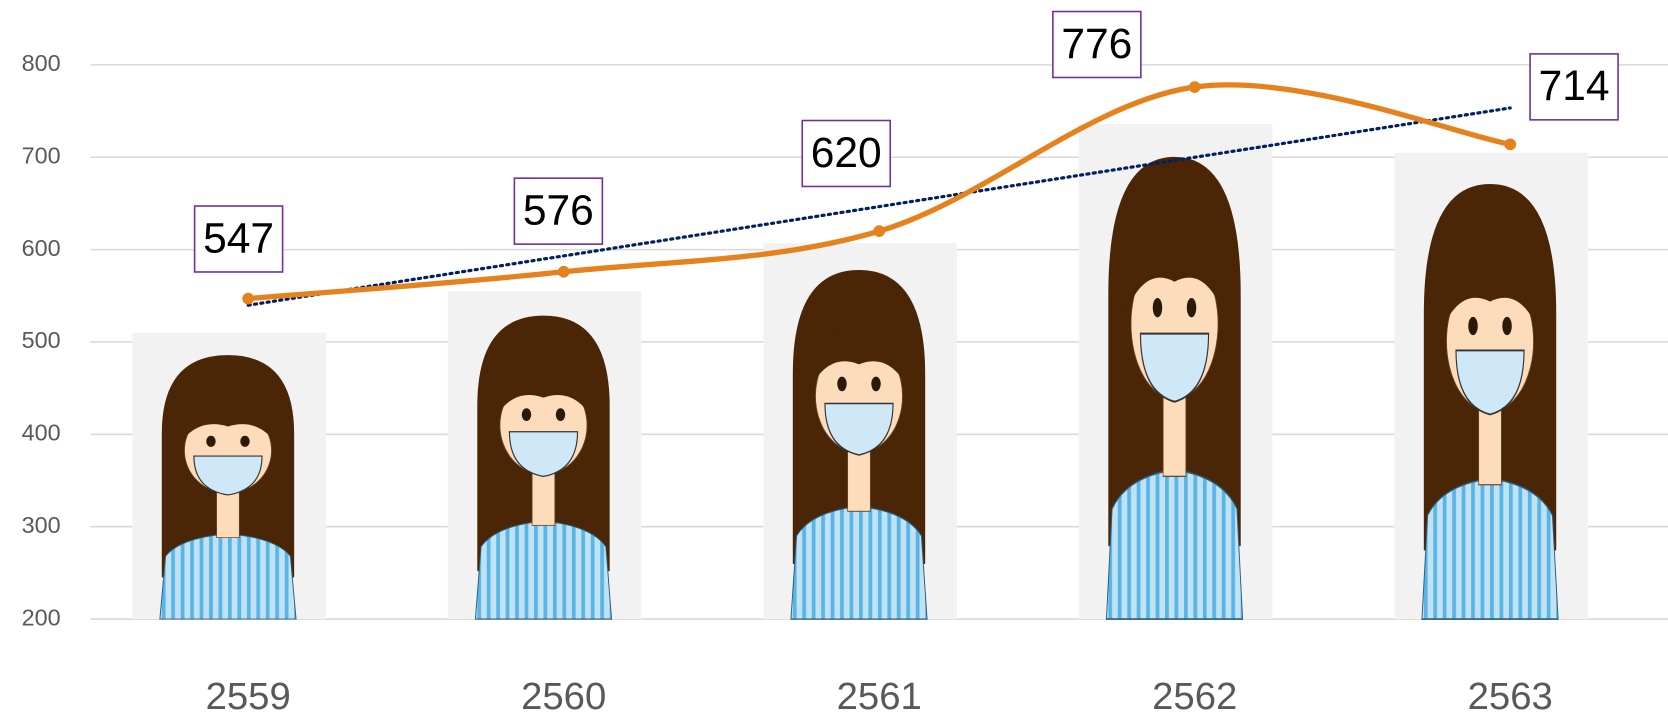 The width and height of the screenshot is (1668, 718). Describe the element at coordinates (41, 155) in the screenshot. I see `y-tick-label: 700` at that location.